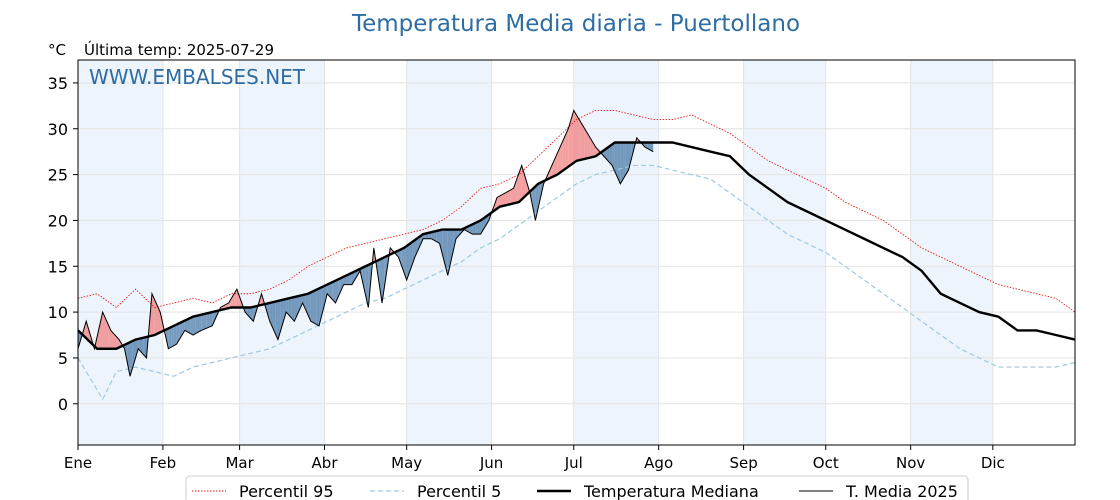  Describe the element at coordinates (58, 175) in the screenshot. I see `y-tick-label: 25` at that location.